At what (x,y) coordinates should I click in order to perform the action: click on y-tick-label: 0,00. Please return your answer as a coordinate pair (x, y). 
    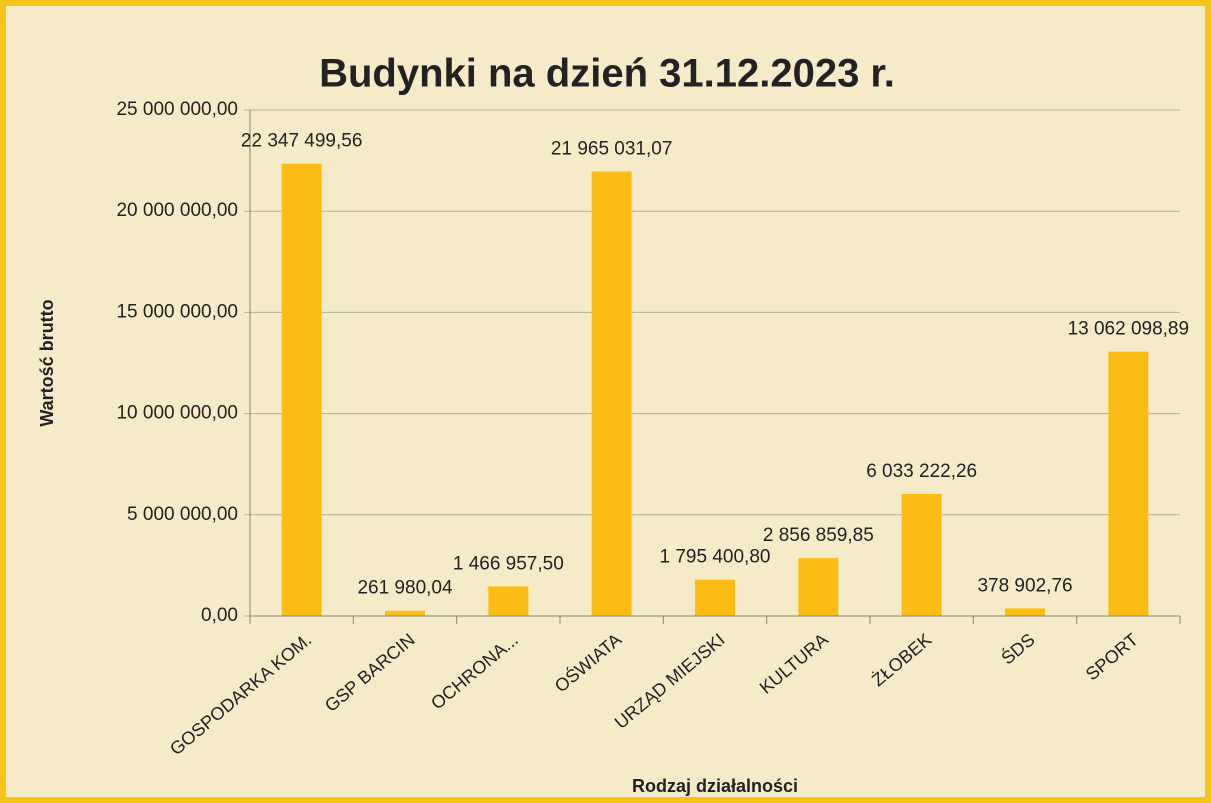
    Looking at the image, I should click on (219, 615).